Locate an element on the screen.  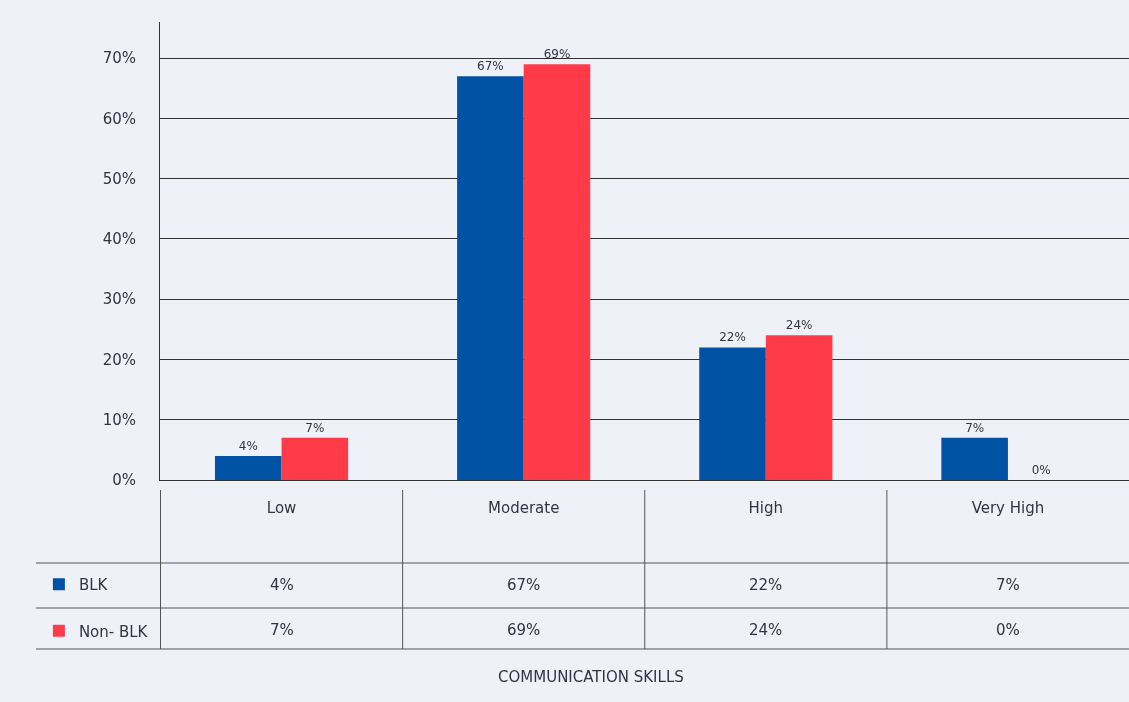
legend-label: Non- BLK is located at coordinates (113, 631).